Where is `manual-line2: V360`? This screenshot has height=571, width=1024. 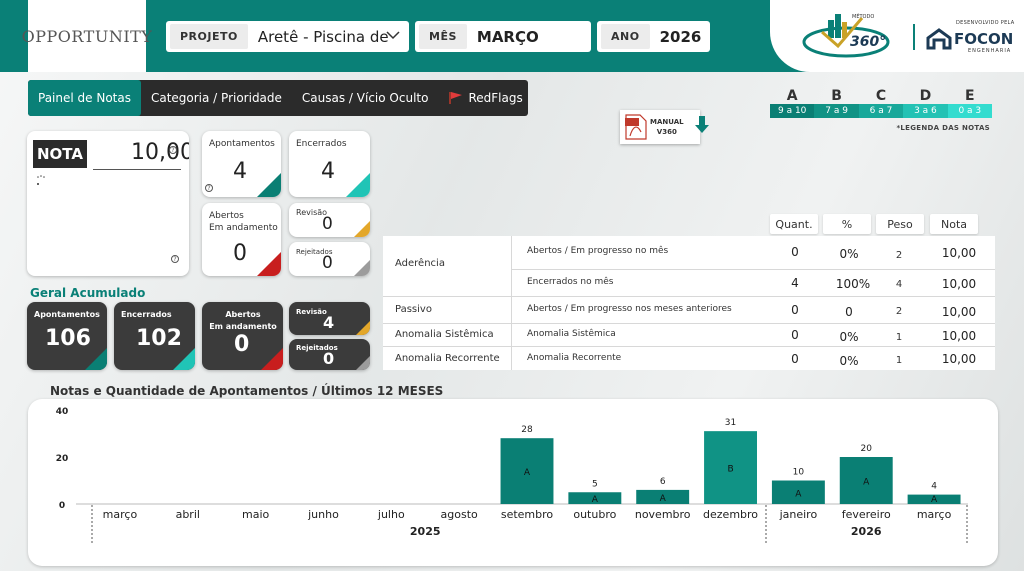
manual-line2: V360 is located at coordinates (666, 132).